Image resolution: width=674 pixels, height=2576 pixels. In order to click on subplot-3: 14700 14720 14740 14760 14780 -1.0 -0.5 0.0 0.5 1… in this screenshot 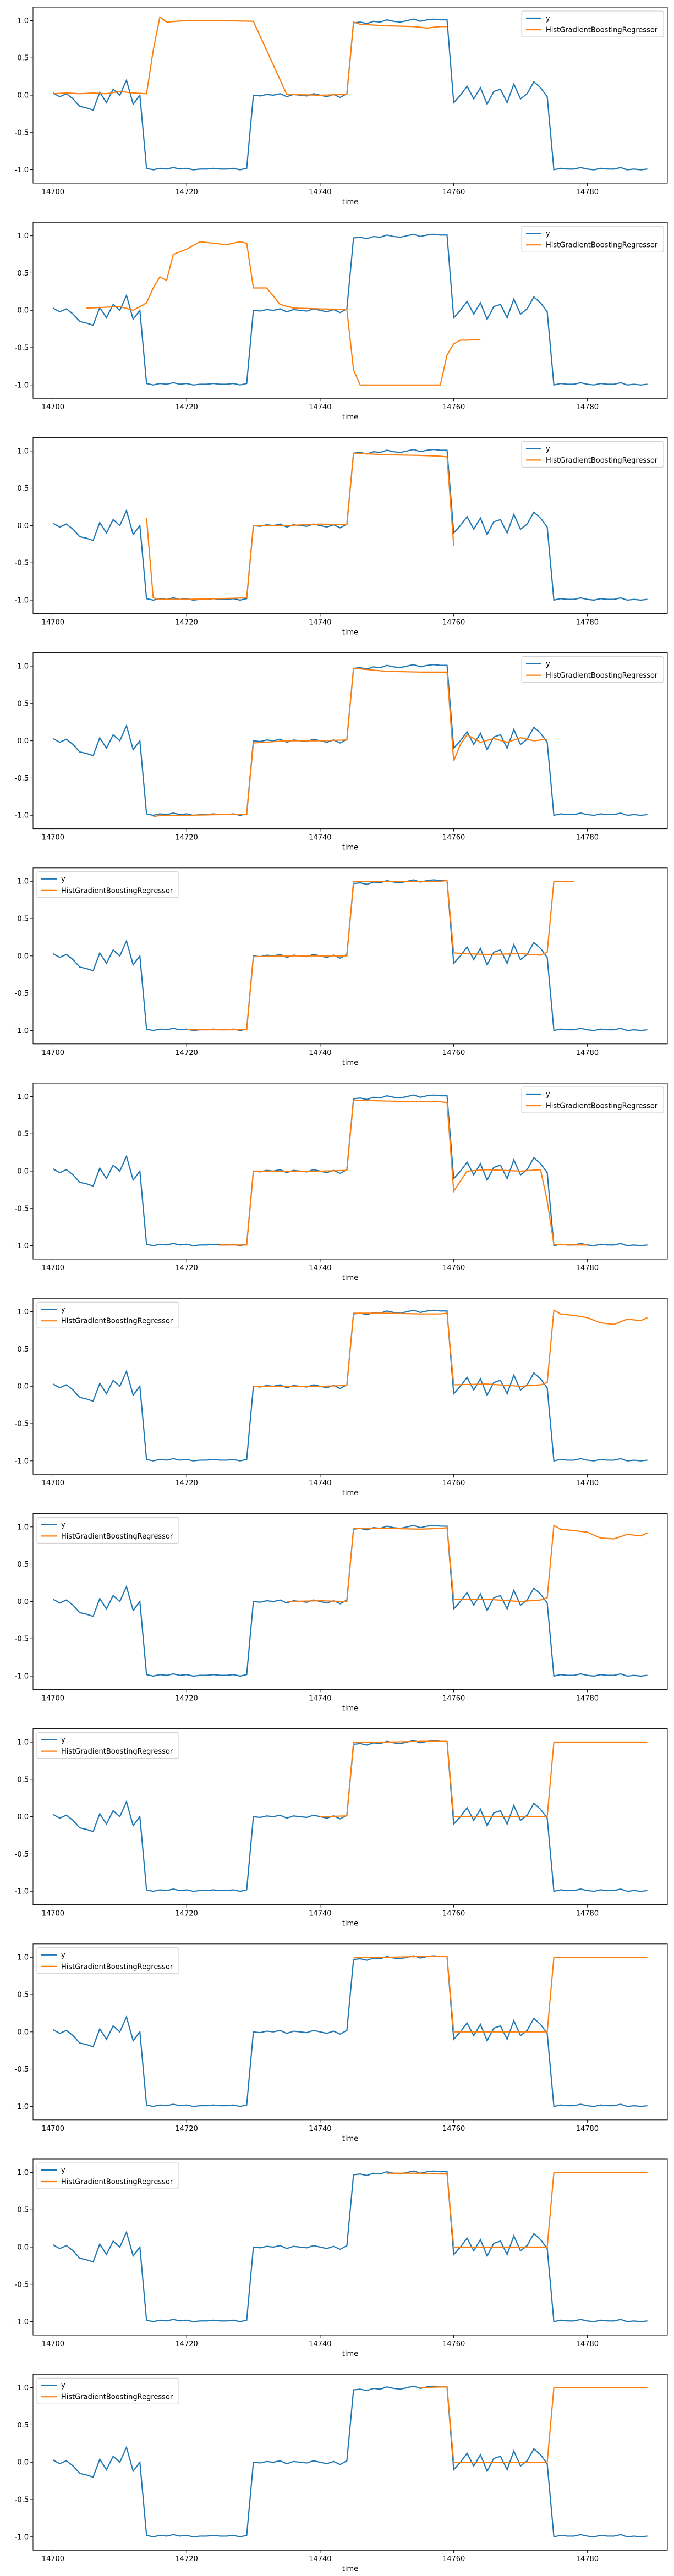, I will do `click(342, 536)`.